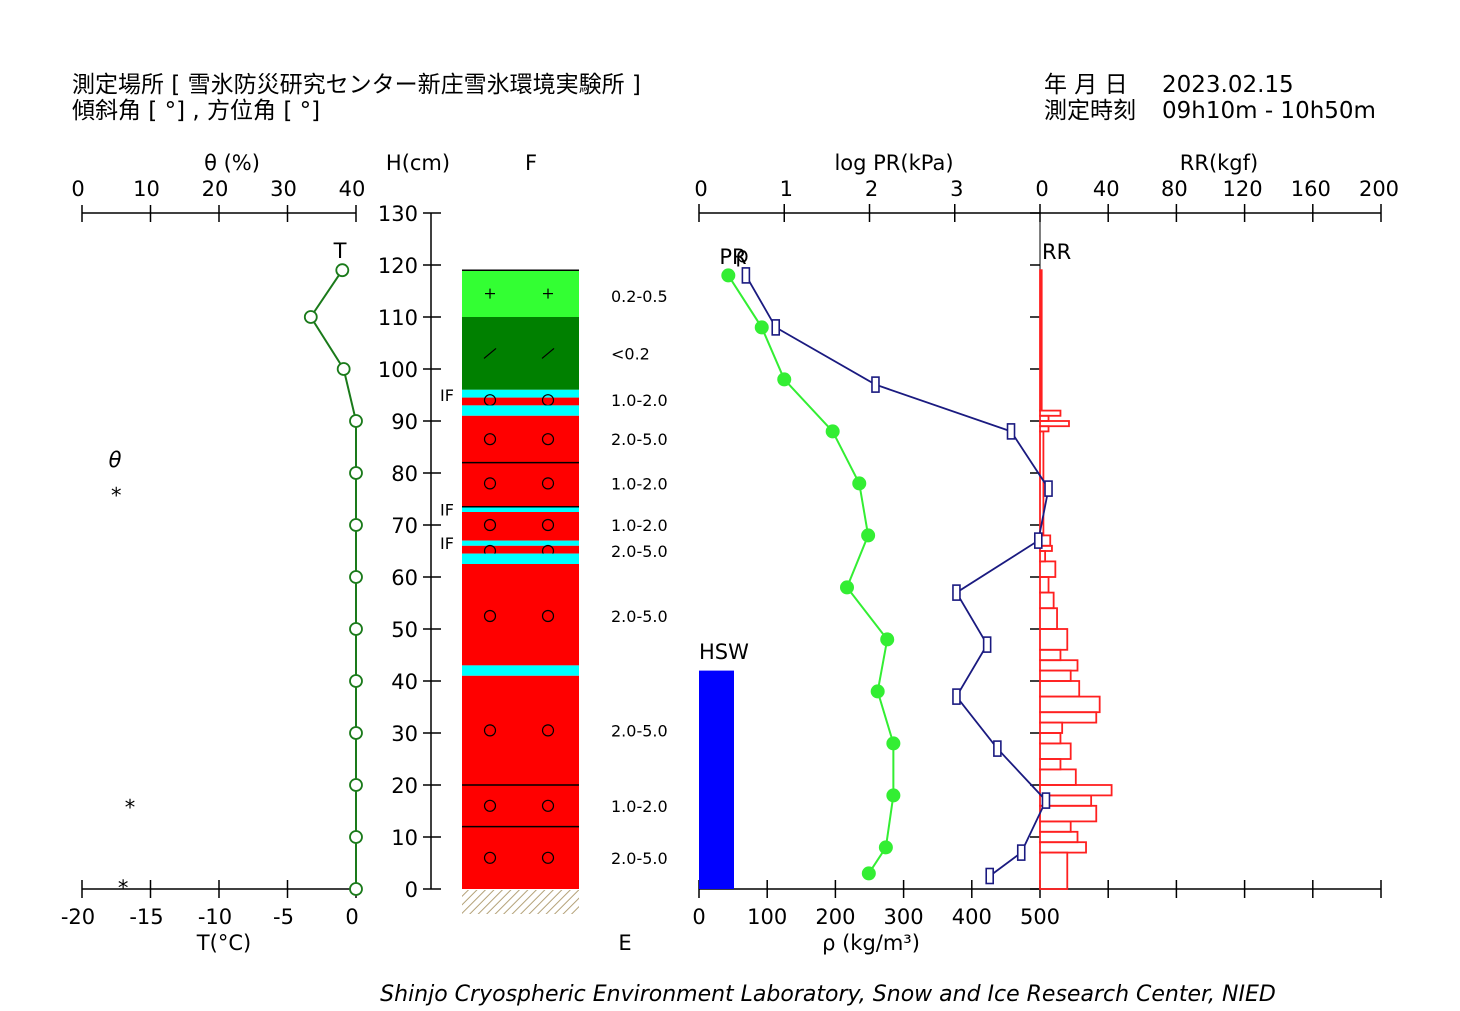 This screenshot has height=1011, width=1460. What do you see at coordinates (398, 214) in the screenshot?
I see `height-tick-label: 130` at bounding box center [398, 214].